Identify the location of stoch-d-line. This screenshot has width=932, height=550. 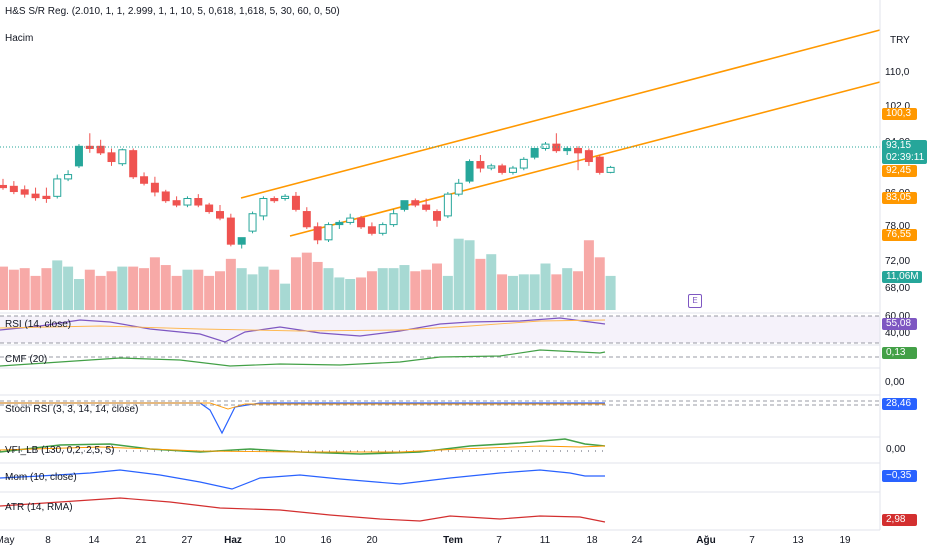
(302, 406).